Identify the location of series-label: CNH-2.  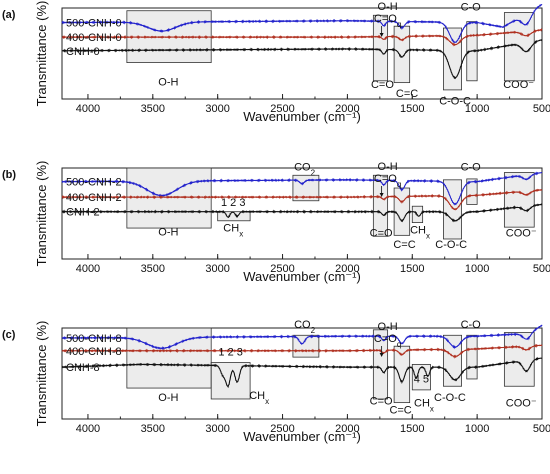
(83, 213).